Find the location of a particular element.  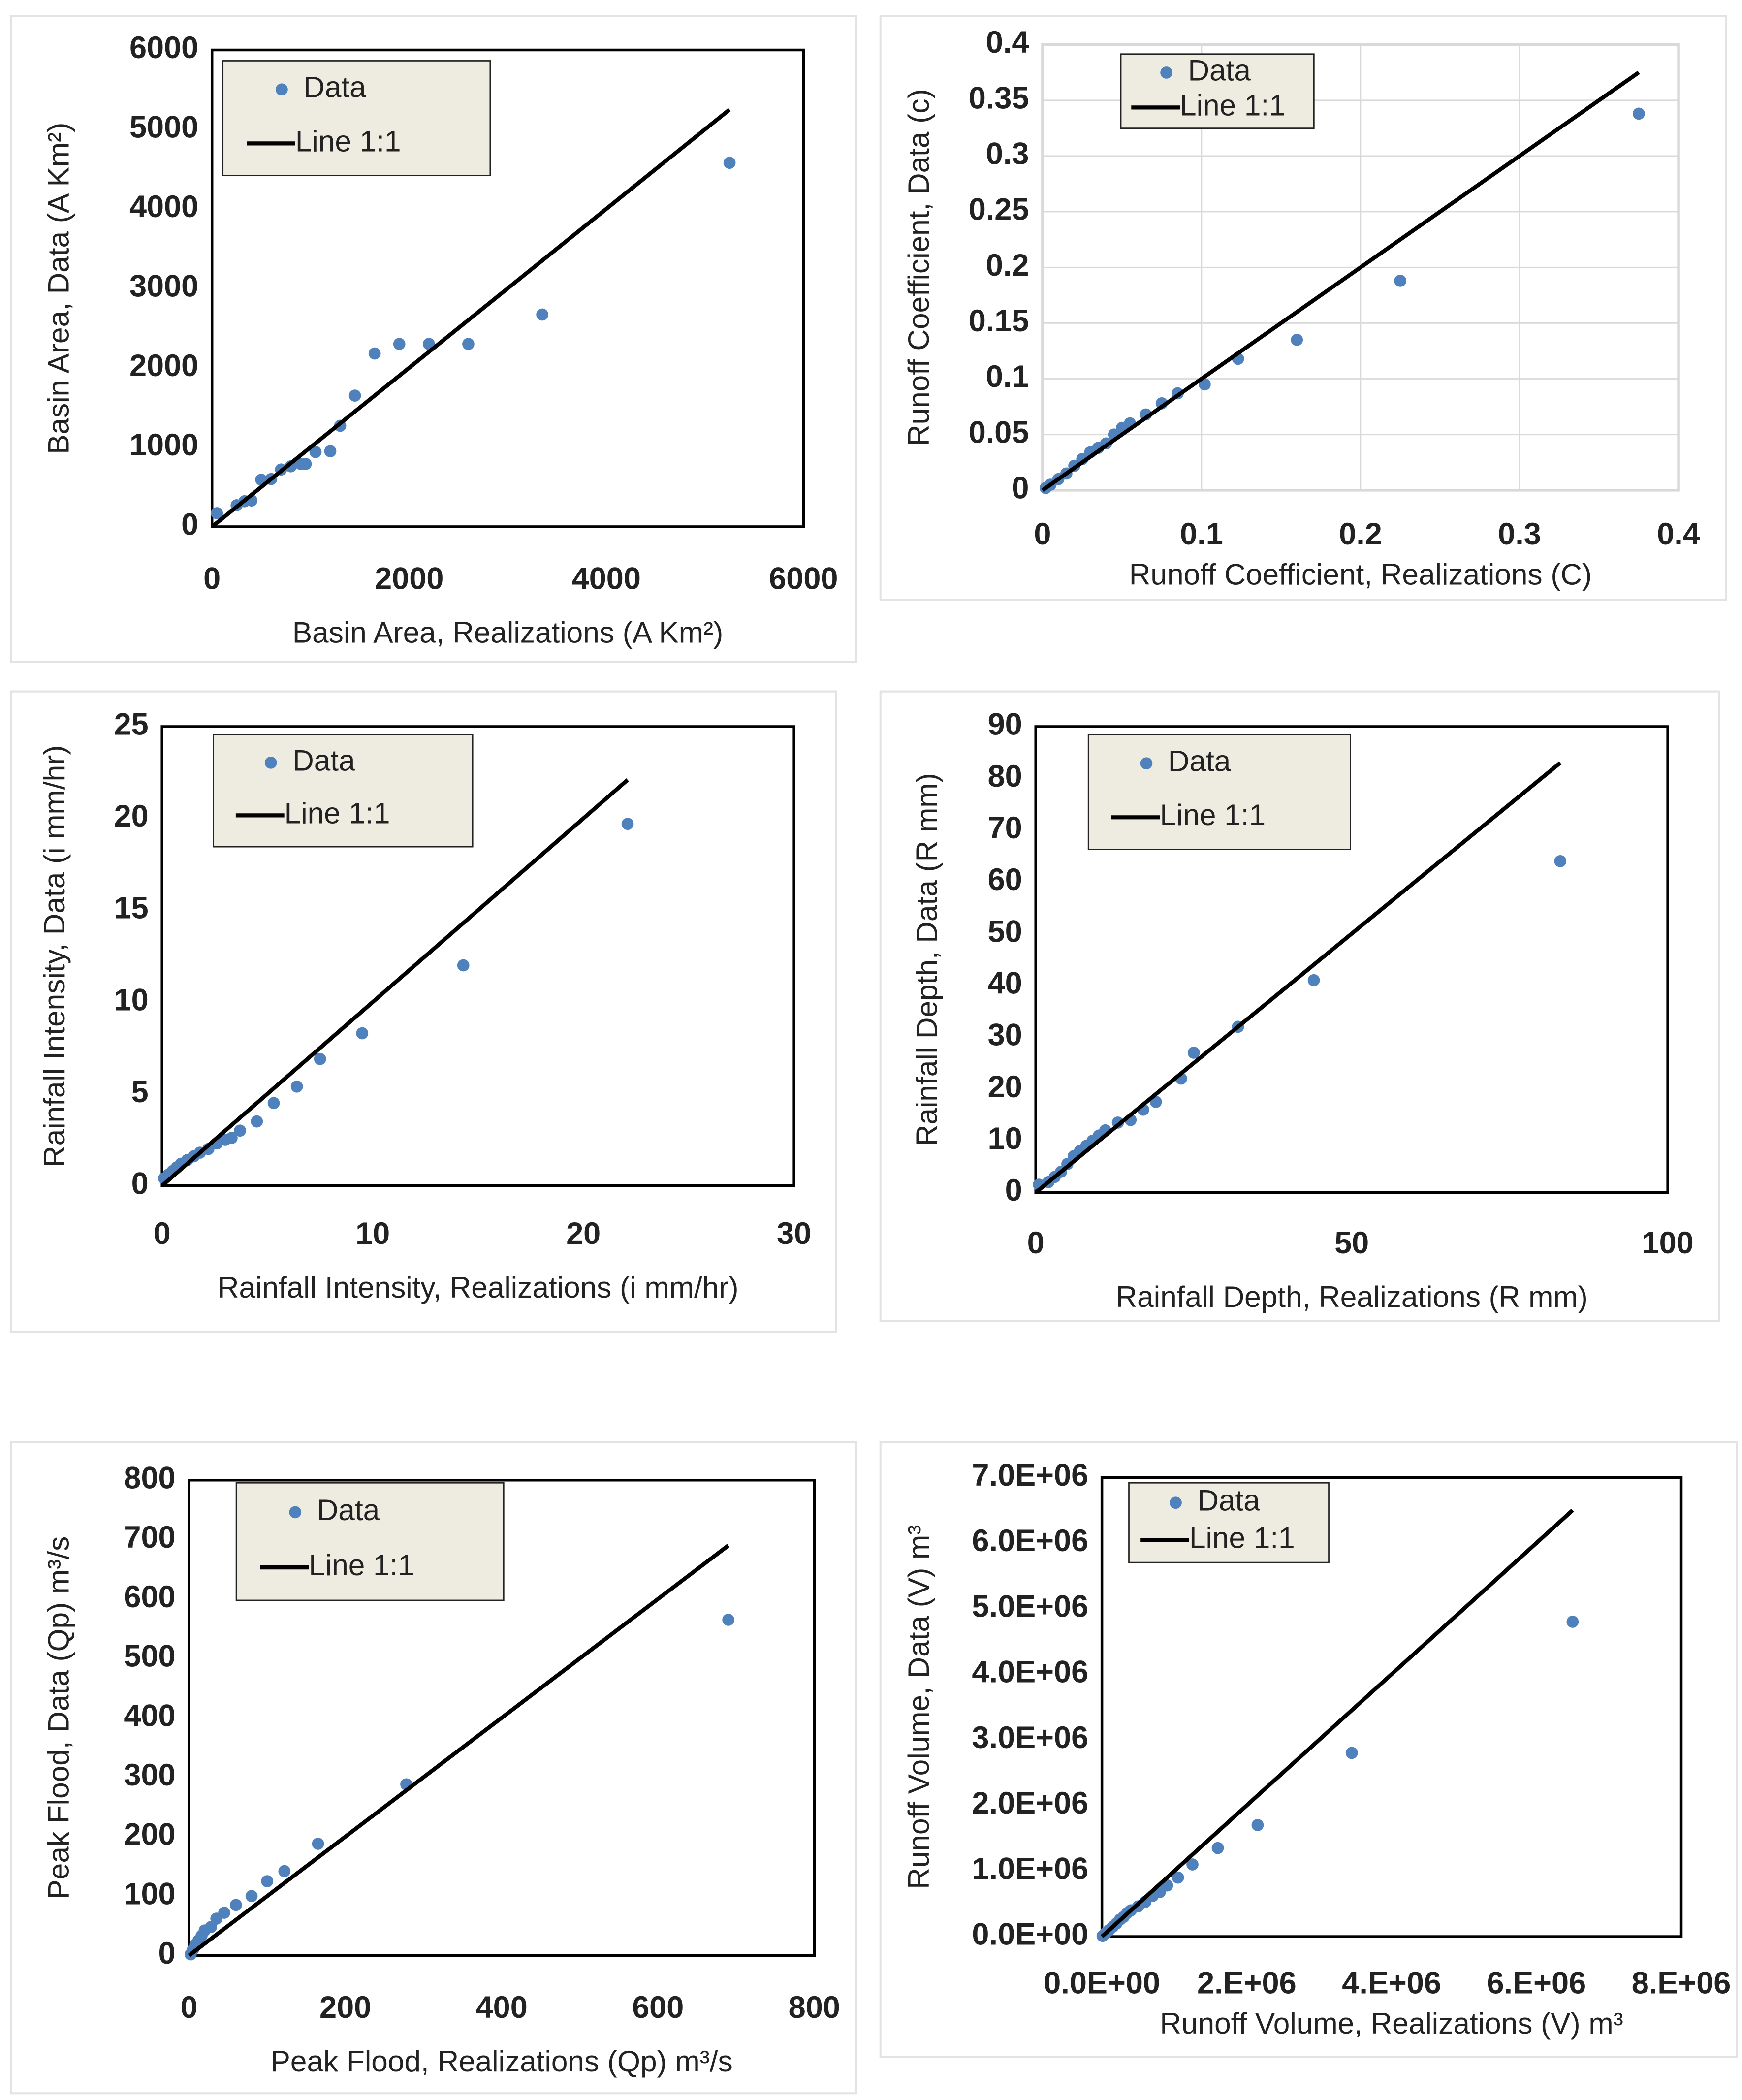

y-tick-label: 70 is located at coordinates (1005, 828).